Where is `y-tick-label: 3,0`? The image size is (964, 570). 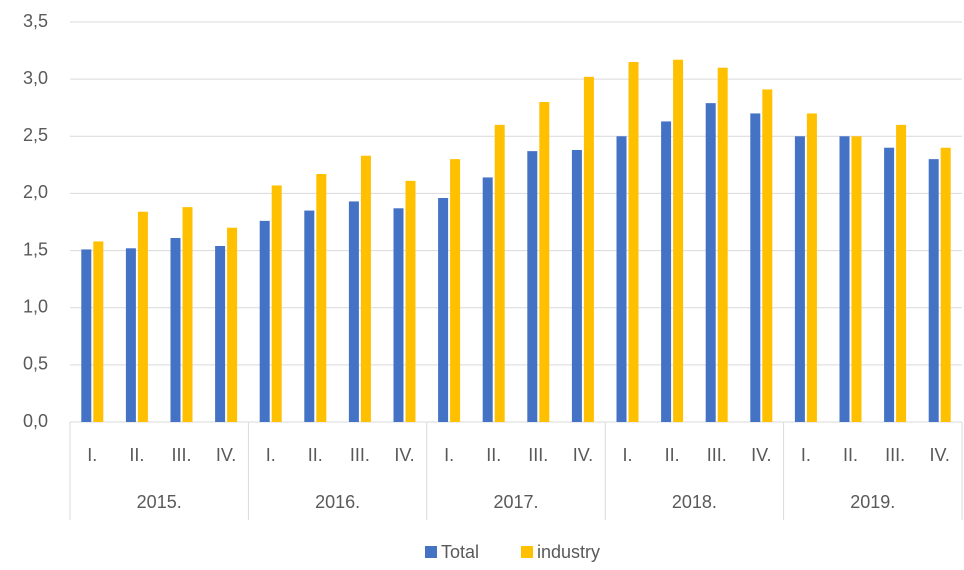
y-tick-label: 3,0 is located at coordinates (35, 78).